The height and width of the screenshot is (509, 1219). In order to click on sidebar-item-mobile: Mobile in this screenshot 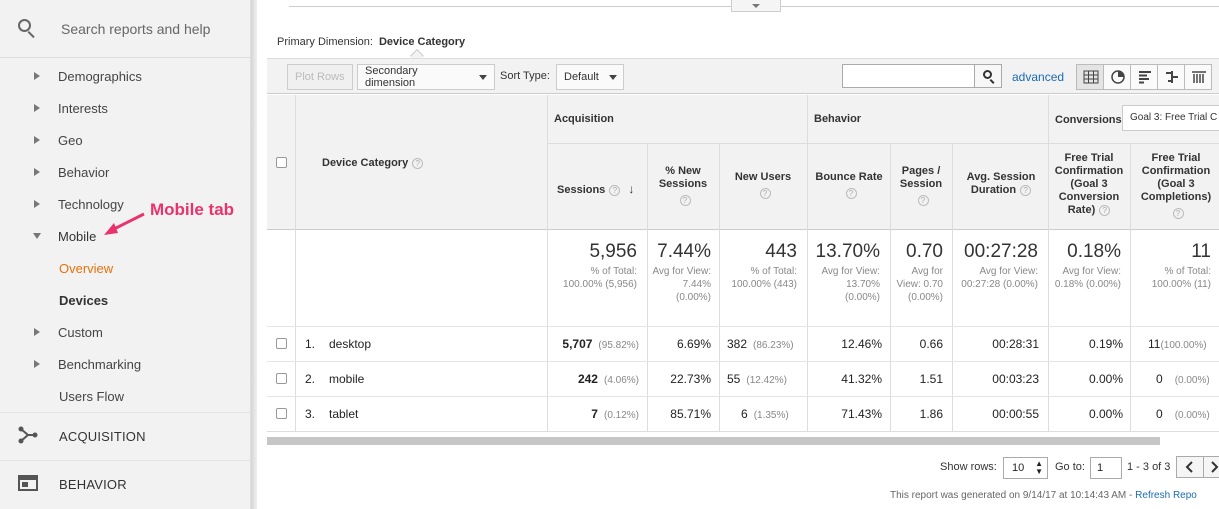, I will do `click(125, 236)`.